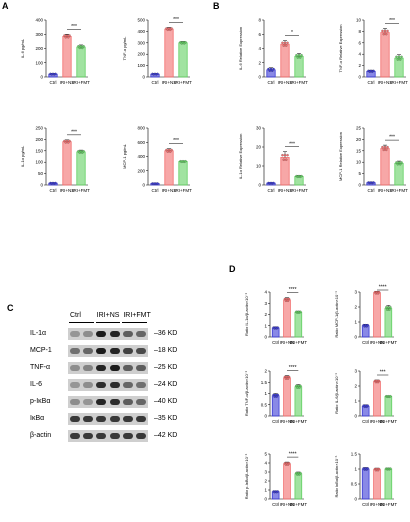 This screenshot has height=522, width=410. I want to click on y-axis-label: Ratio p-IκBα/β-actin×10⁻¹, so click(246, 476).